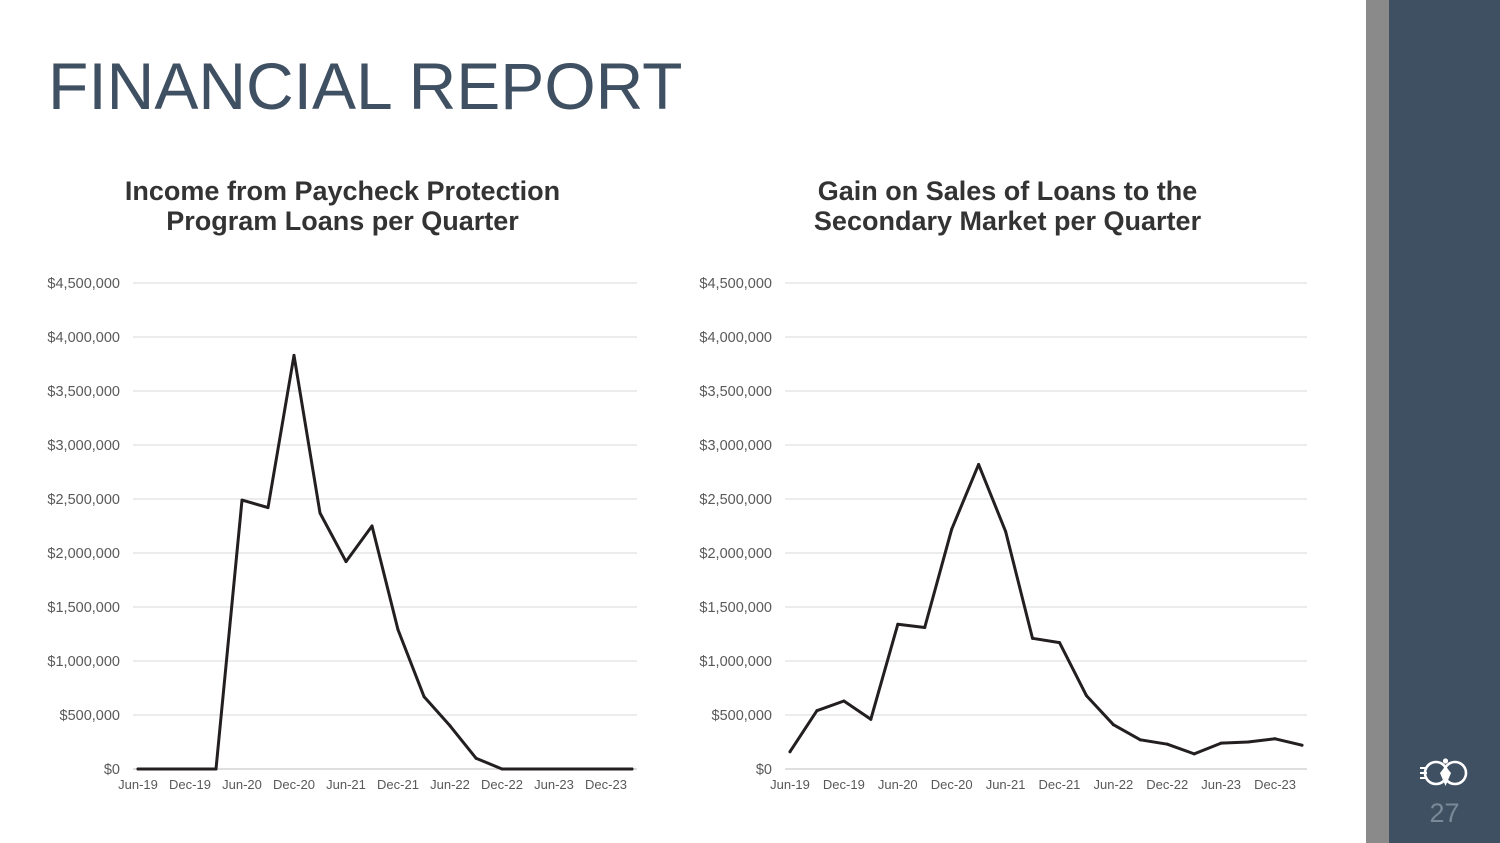  What do you see at coordinates (1444, 772) in the screenshot?
I see `organization-logo-icon` at bounding box center [1444, 772].